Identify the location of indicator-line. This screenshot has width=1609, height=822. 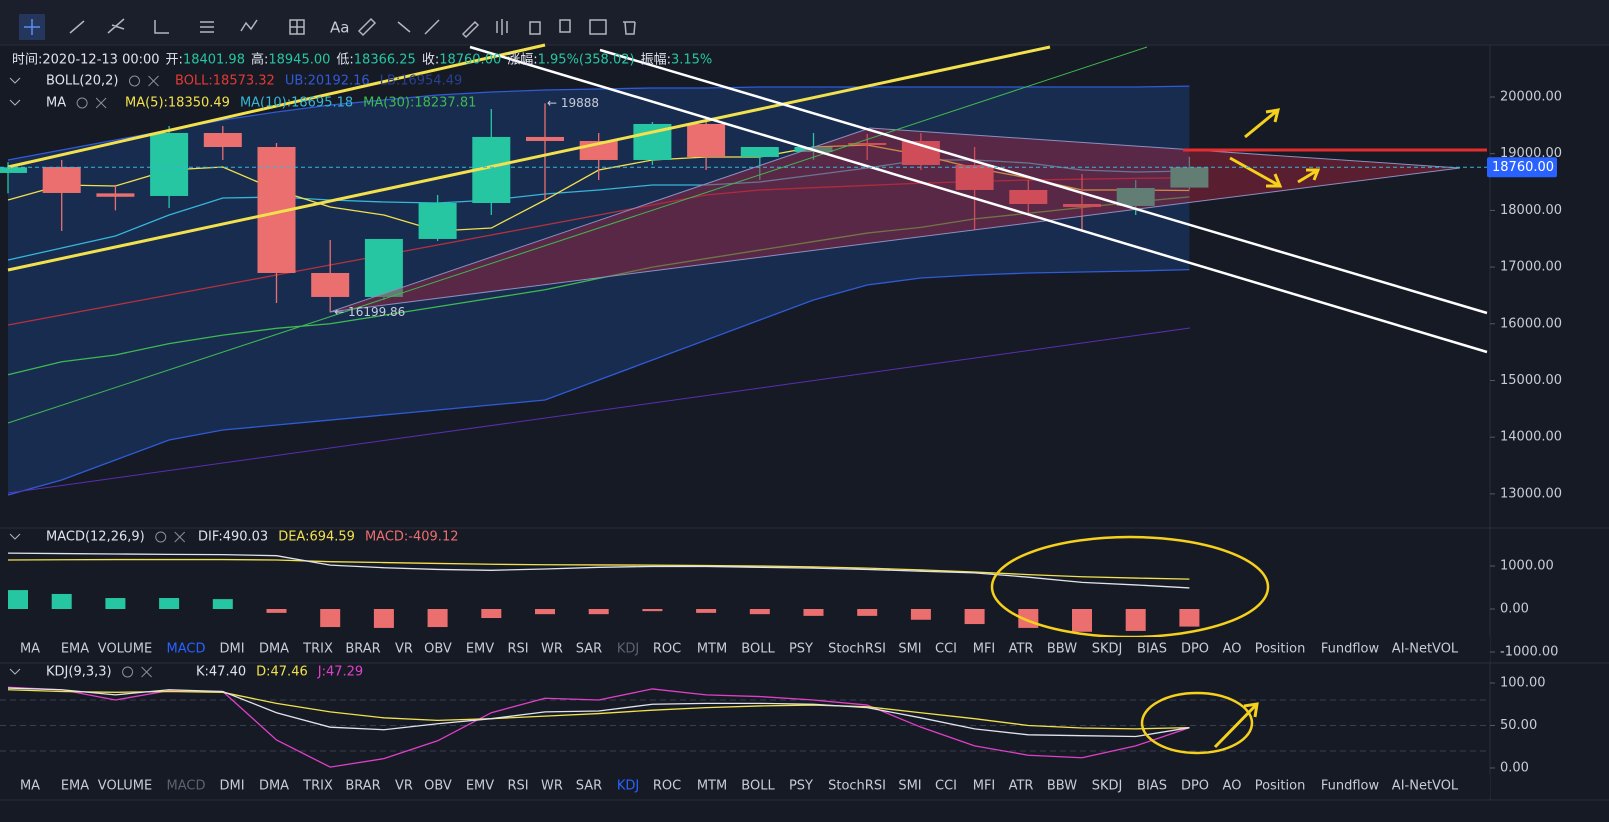
(598, 210).